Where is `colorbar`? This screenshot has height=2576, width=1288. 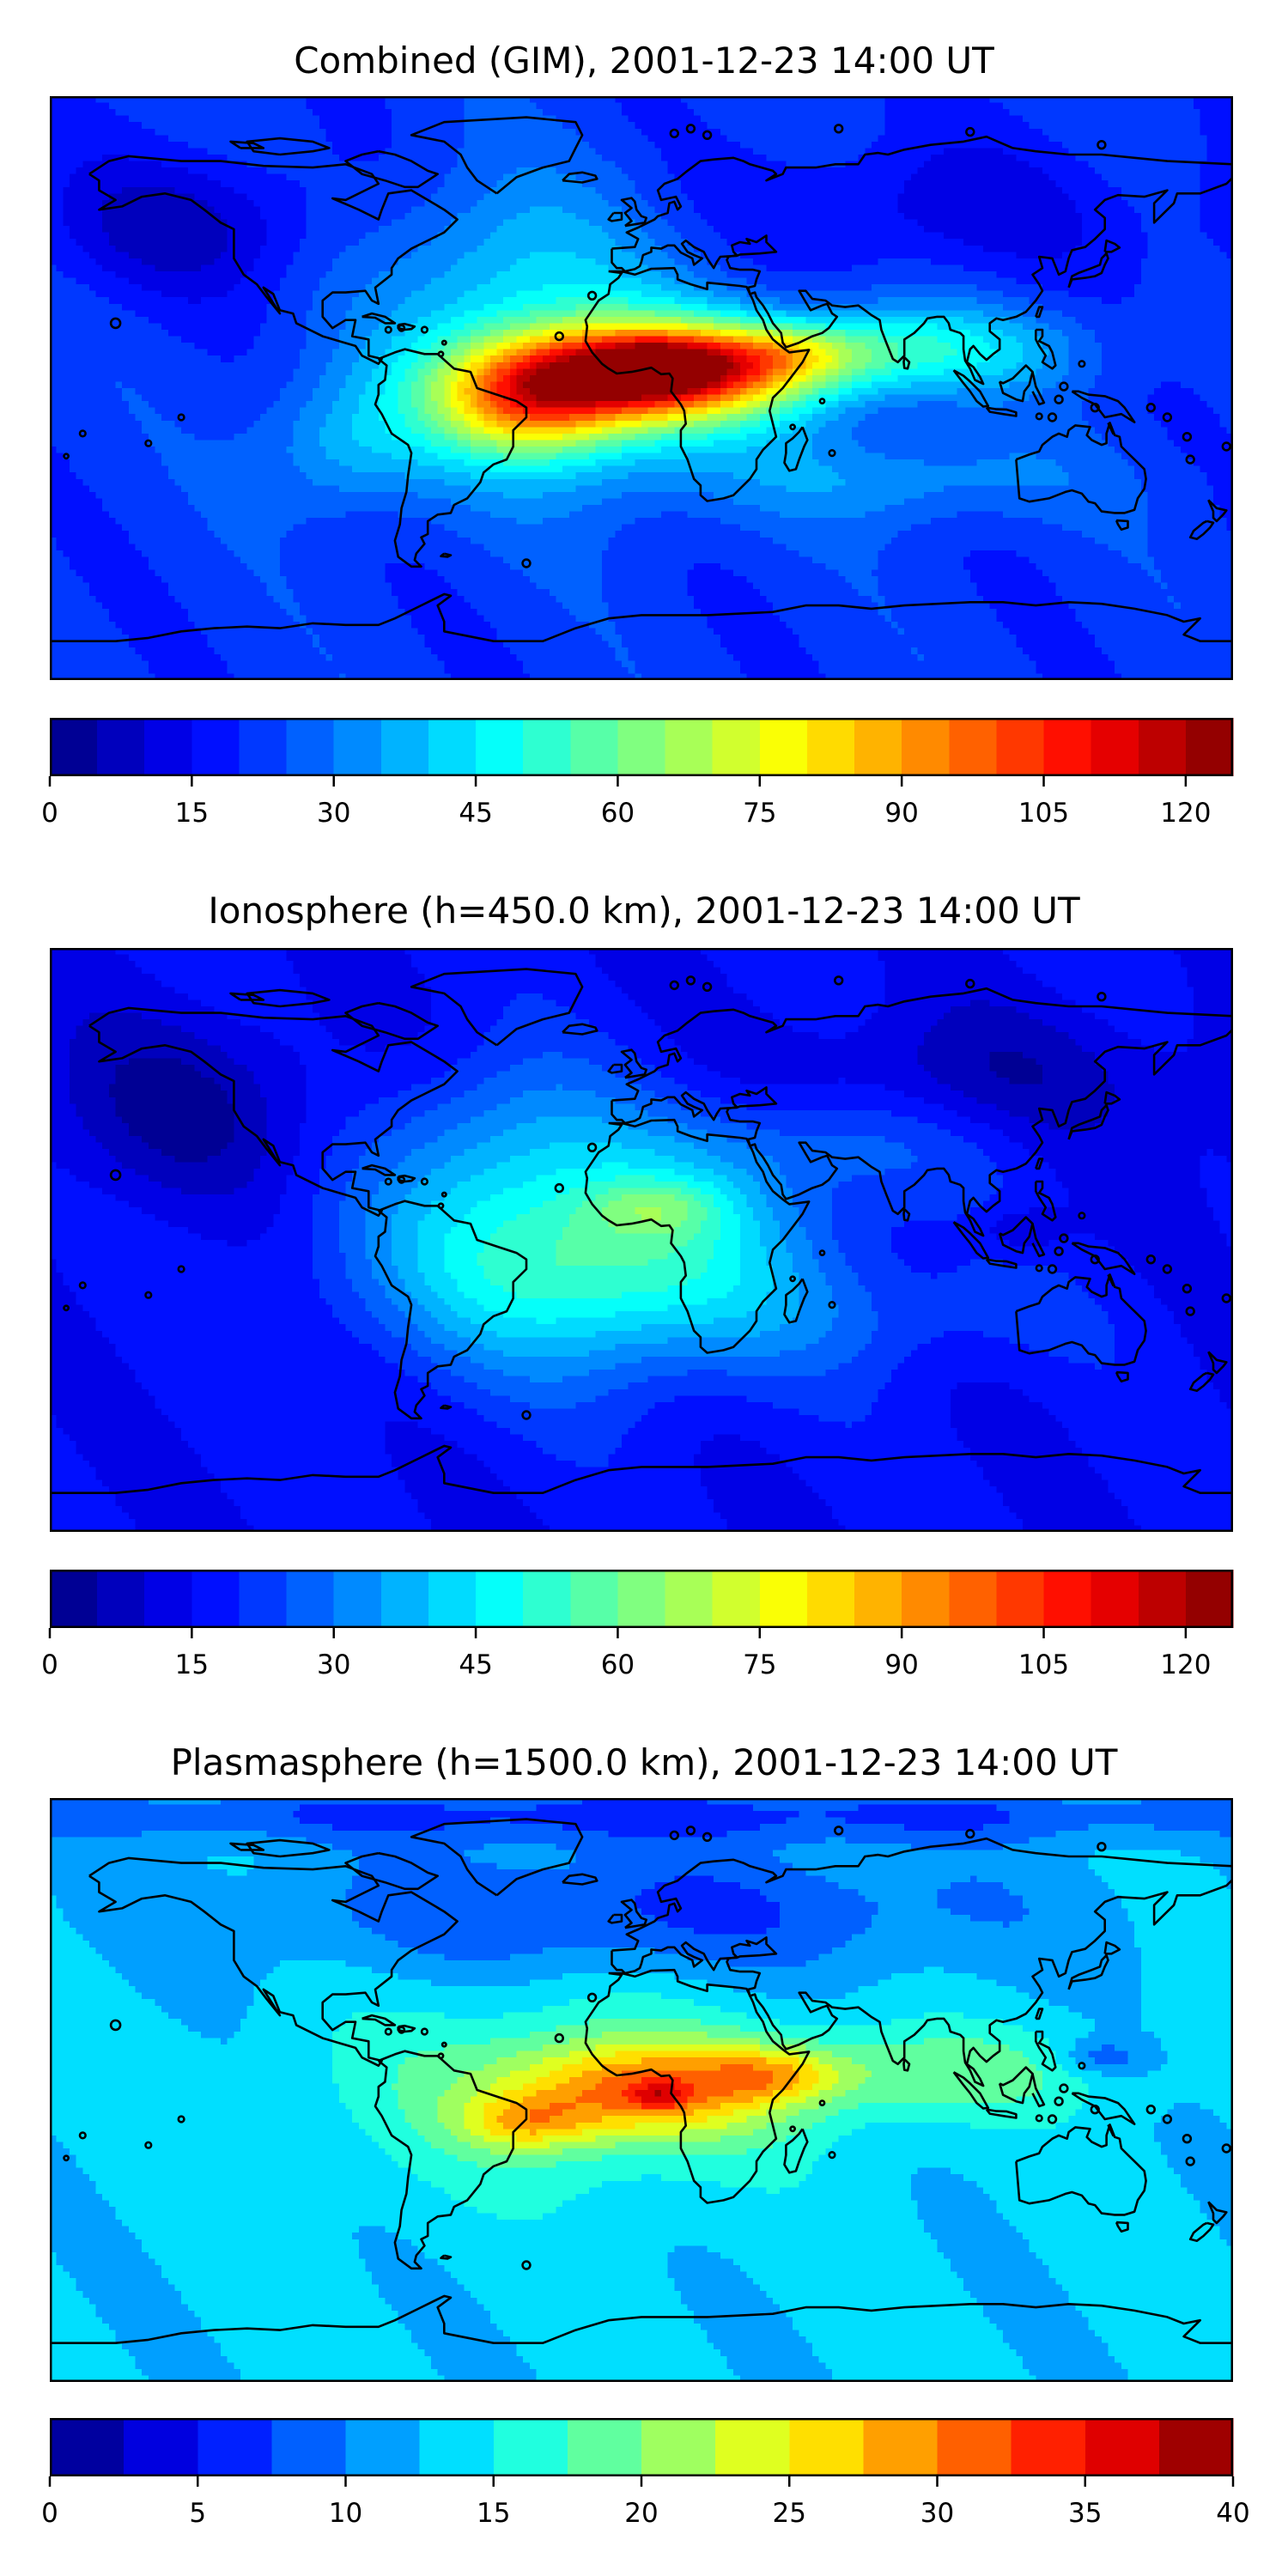 colorbar is located at coordinates (641, 753).